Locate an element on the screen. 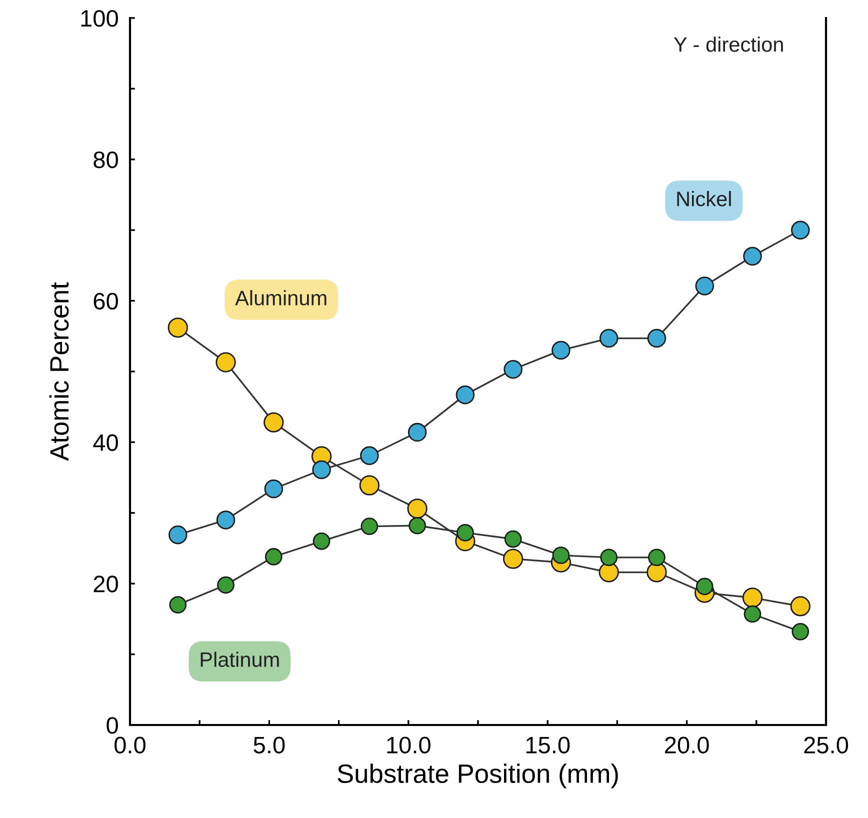  x-tick-label: 5.0 is located at coordinates (269, 745).